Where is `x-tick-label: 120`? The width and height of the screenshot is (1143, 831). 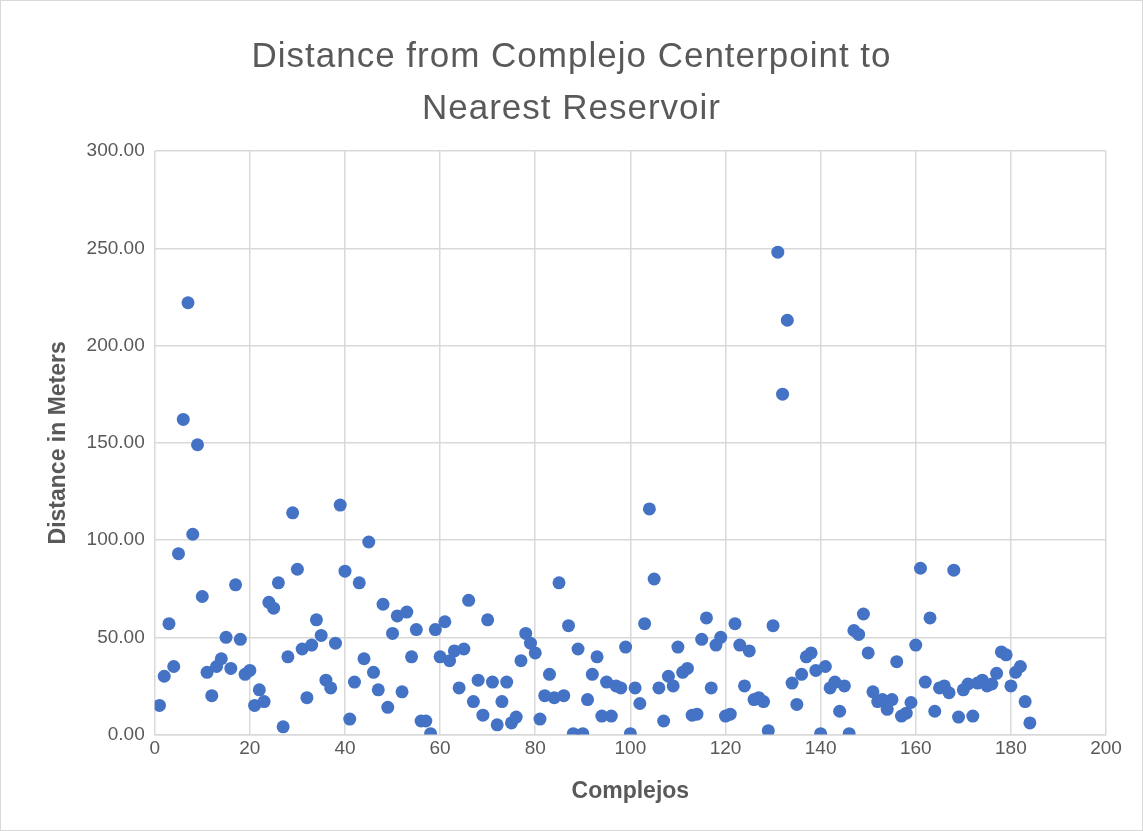 x-tick-label: 120 is located at coordinates (725, 748).